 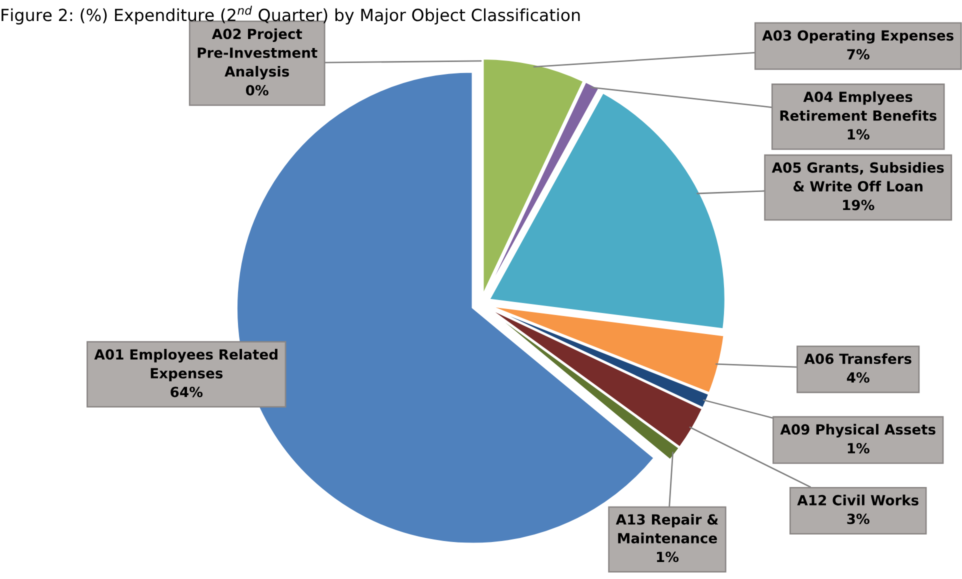 What do you see at coordinates (291, 15) in the screenshot?
I see `chart-title: Figure 2: (%) Expenditure (2$^{nd}$ Quarter) by Major Object Classification` at bounding box center [291, 15].